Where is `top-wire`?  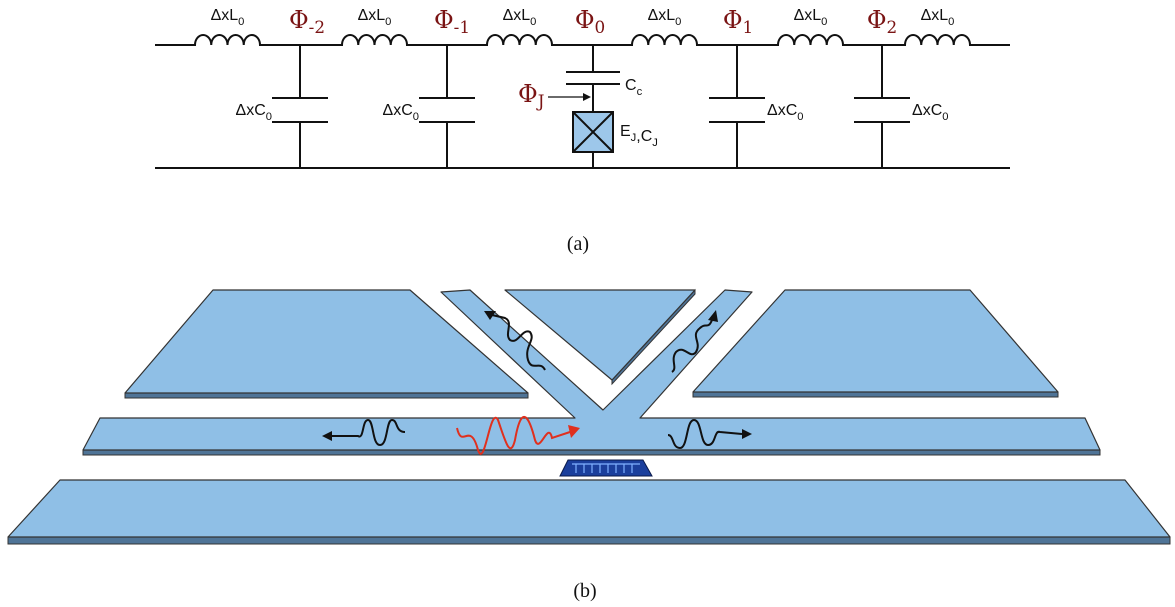 top-wire is located at coordinates (582, 40).